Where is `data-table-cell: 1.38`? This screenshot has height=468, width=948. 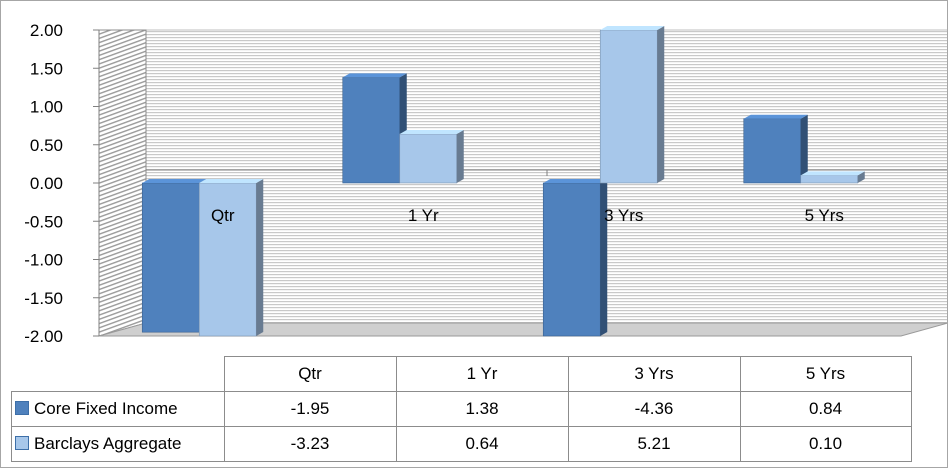
data-table-cell: 1.38 is located at coordinates (482, 409).